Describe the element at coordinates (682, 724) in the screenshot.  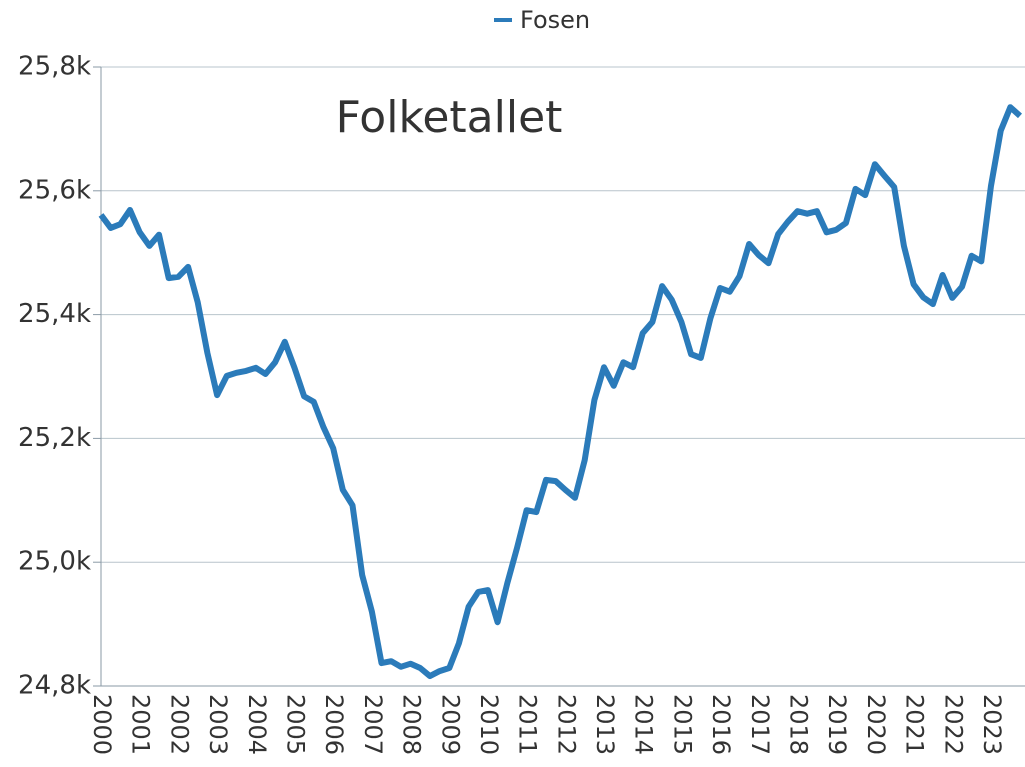
I see `x-tick-label: 2015` at that location.